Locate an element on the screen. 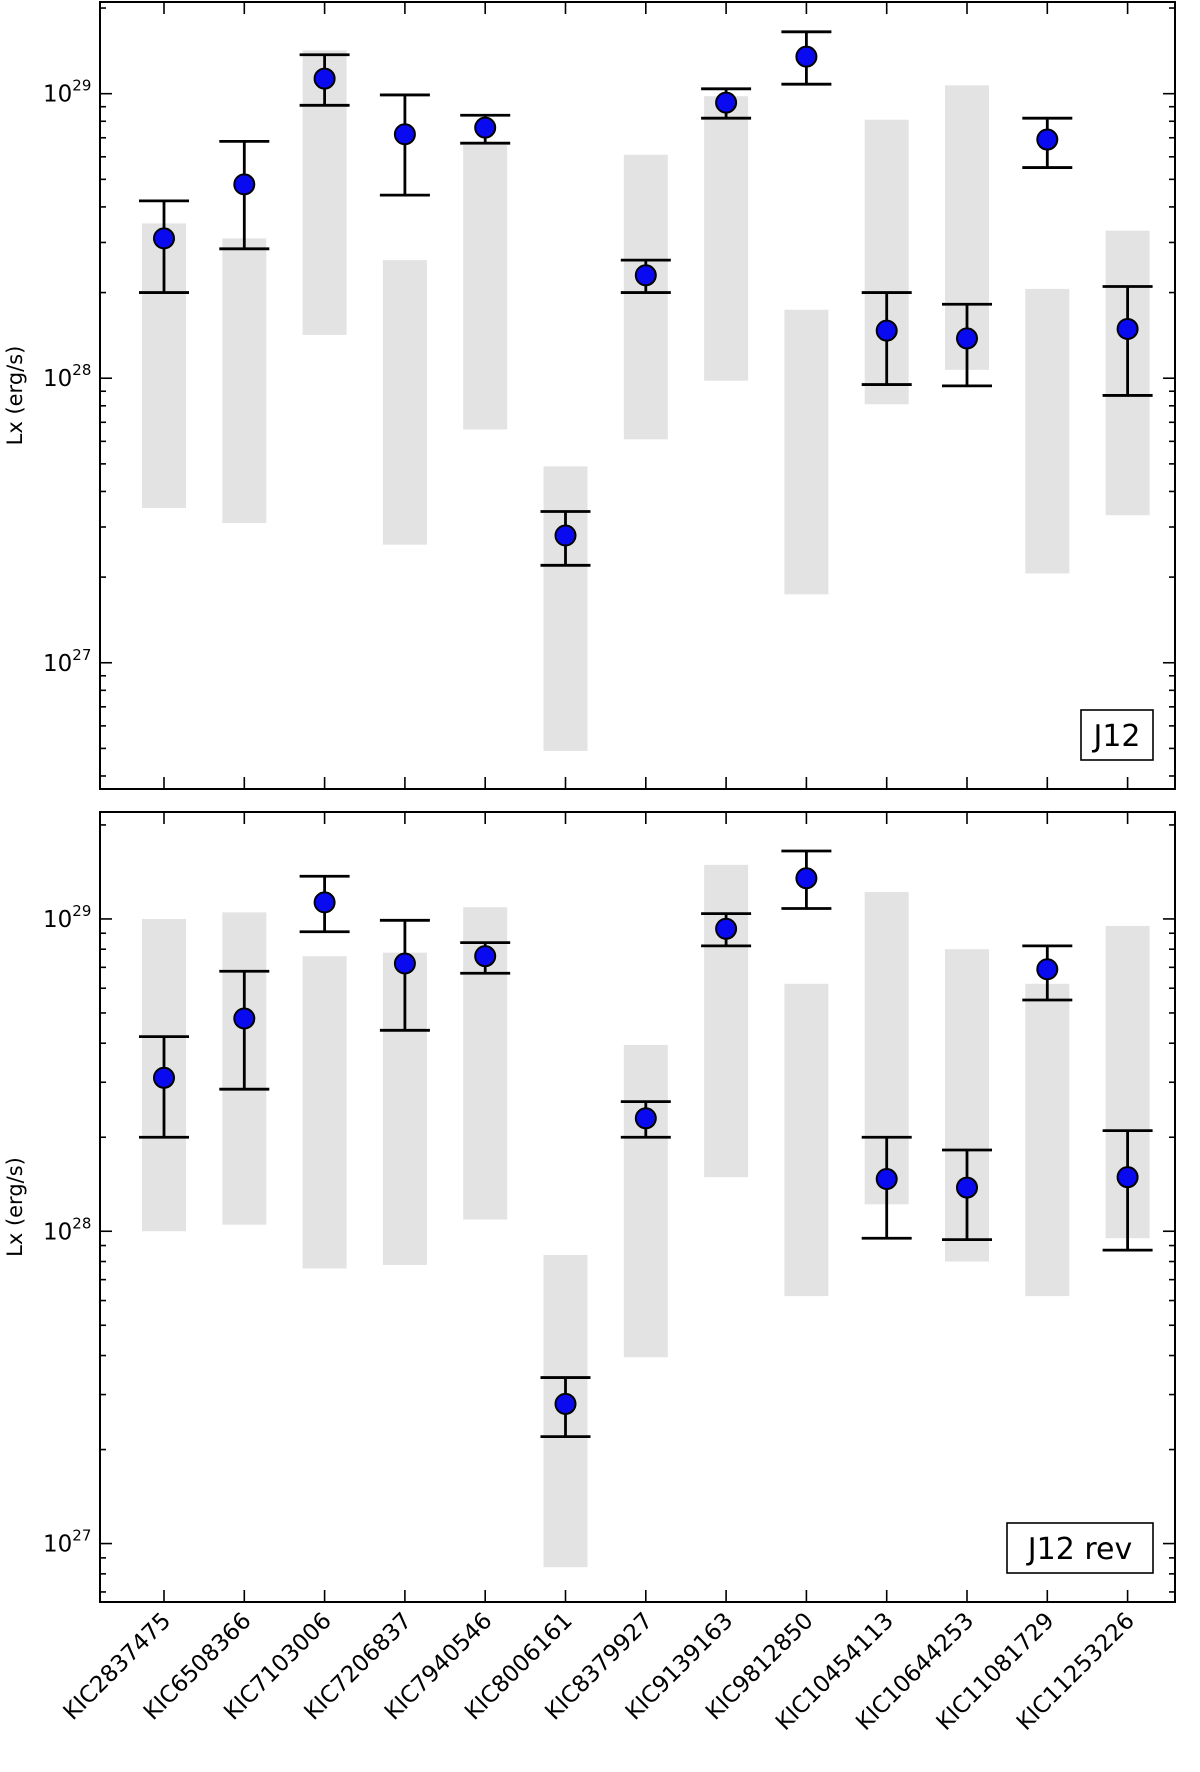 Image resolution: width=1200 pixels, height=1772 pixels. panel-label: J12 is located at coordinates (1115, 736).